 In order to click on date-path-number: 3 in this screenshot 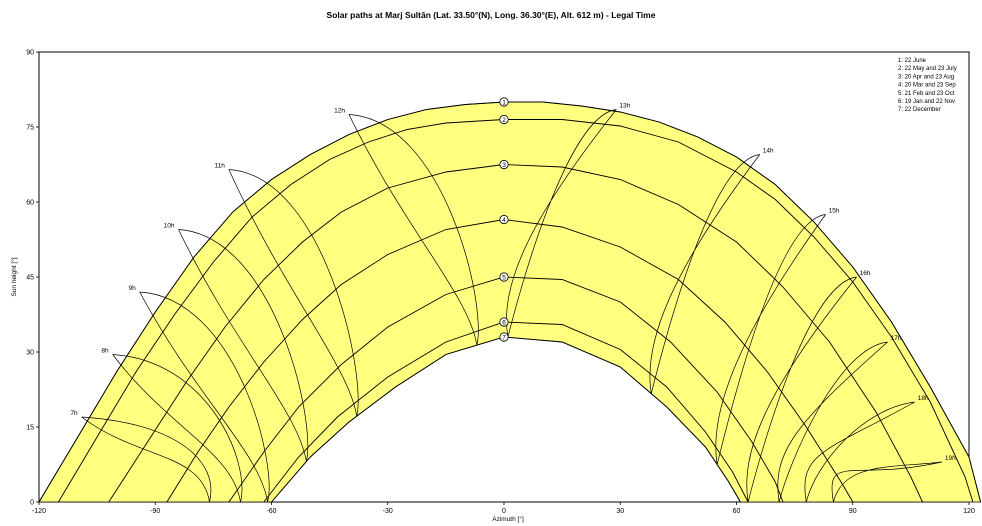, I will do `click(504, 165)`.